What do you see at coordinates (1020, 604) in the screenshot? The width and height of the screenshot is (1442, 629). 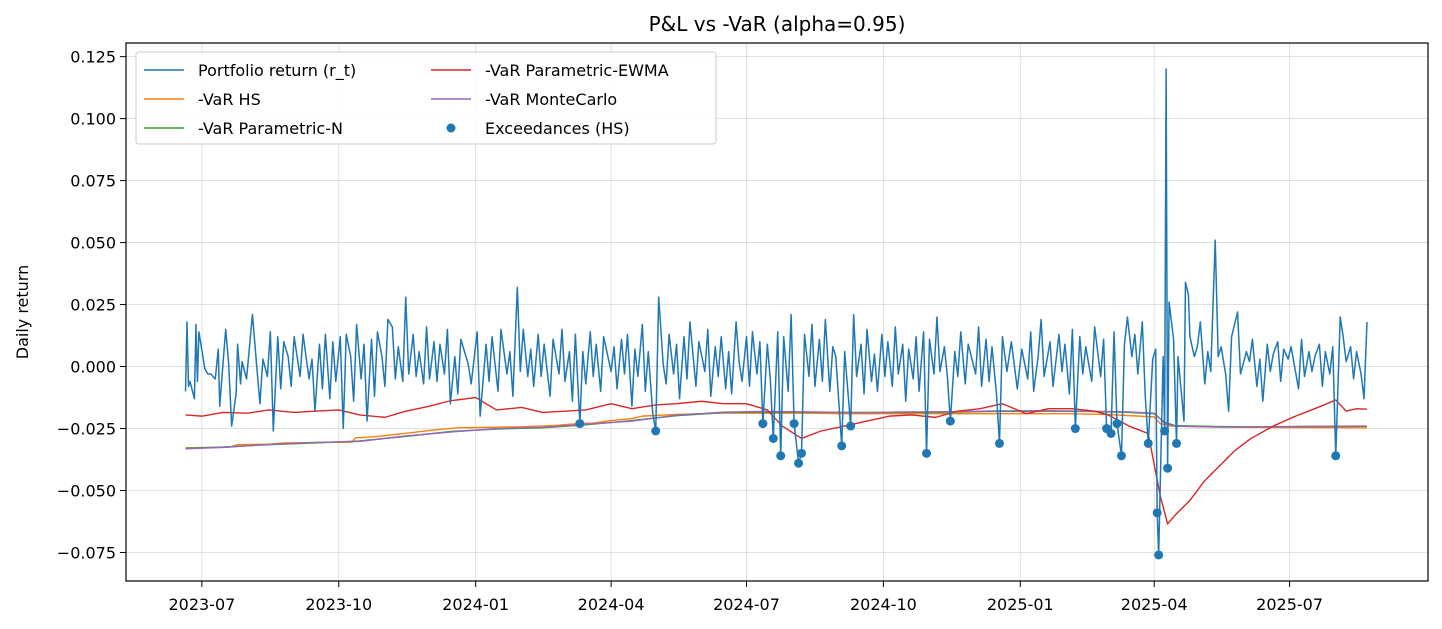 I see `x-tick-label: 2025-01` at bounding box center [1020, 604].